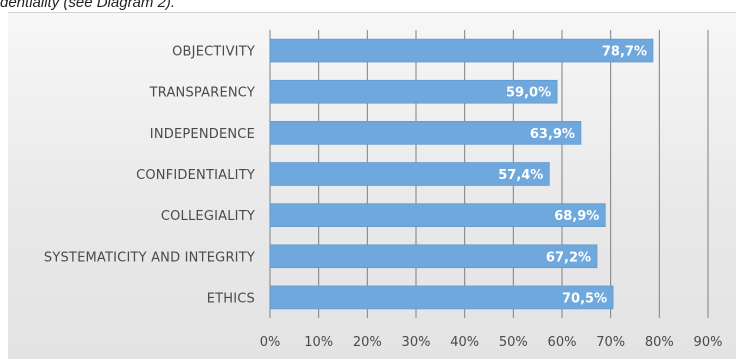 Image resolution: width=736 pixels, height=359 pixels. I want to click on category-label: TRANSPARENCY, so click(202, 93).